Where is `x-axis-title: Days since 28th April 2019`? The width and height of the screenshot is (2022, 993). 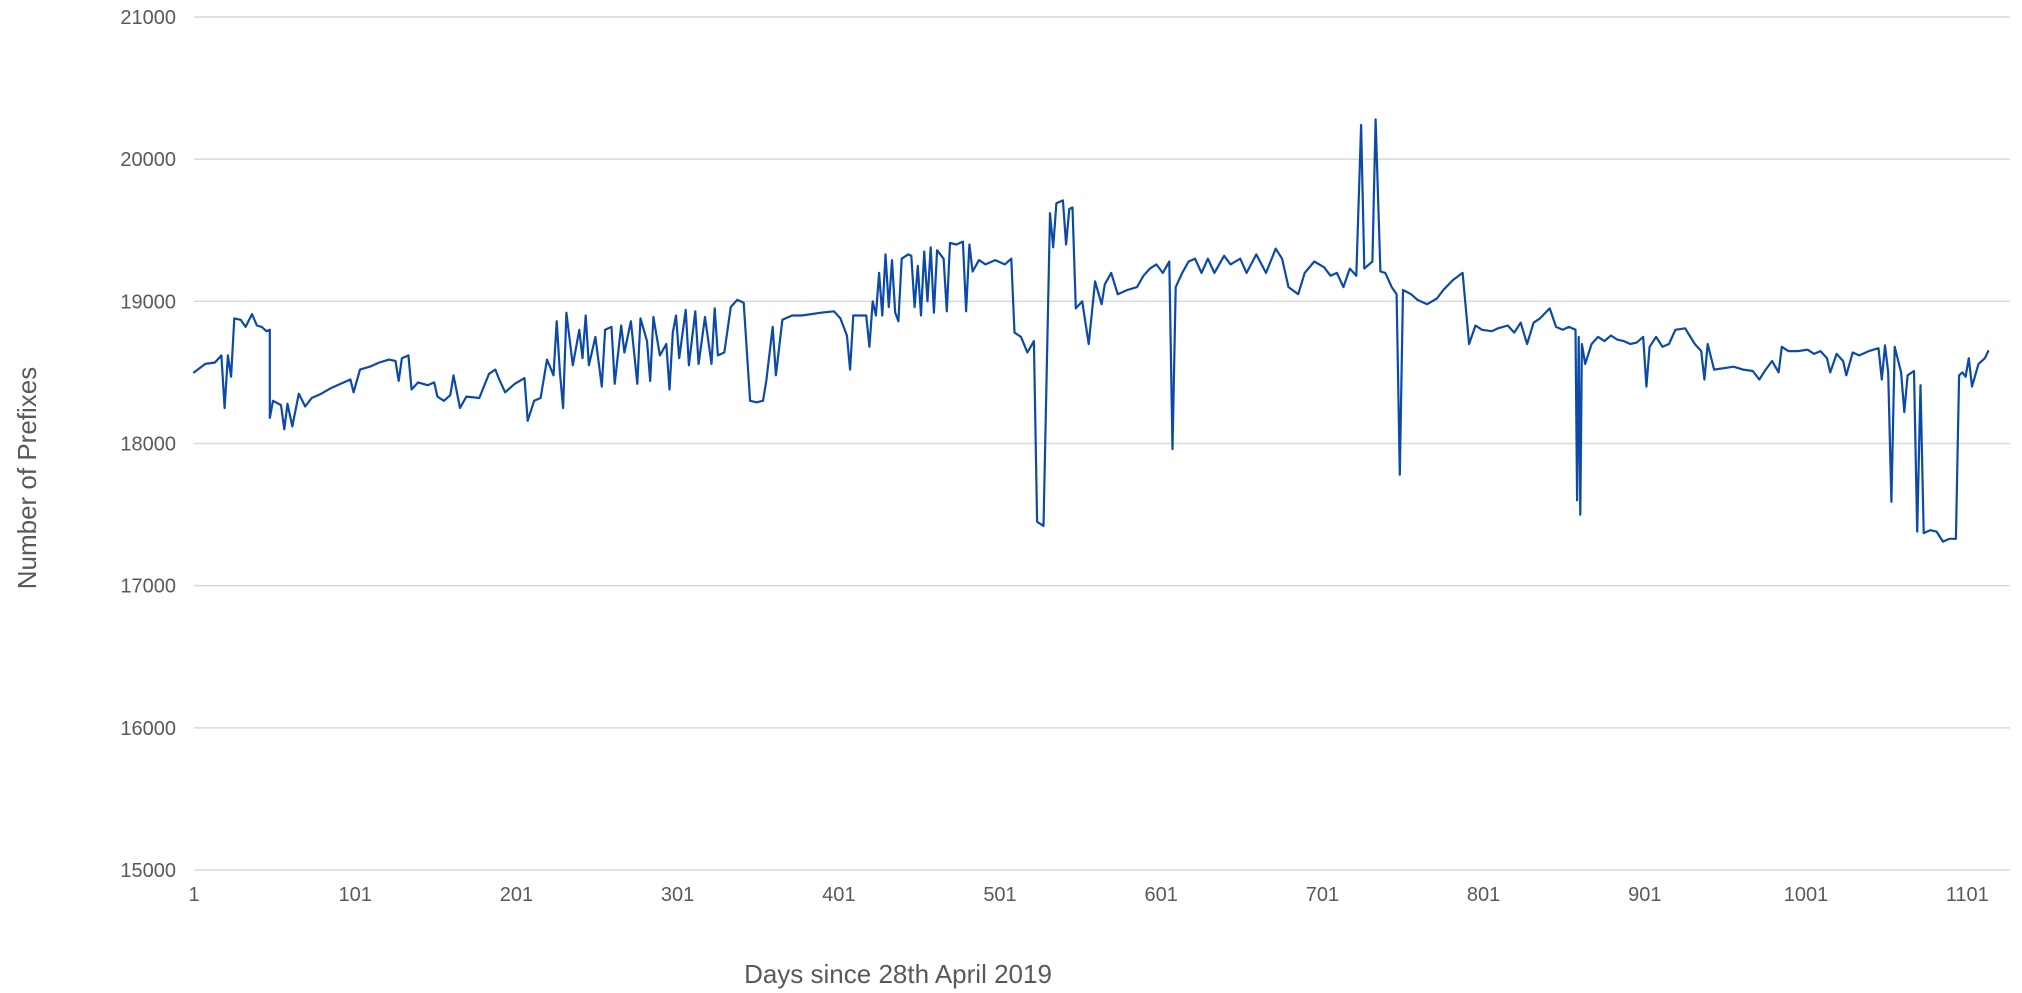
x-axis-title: Days since 28th April 2019 is located at coordinates (898, 974).